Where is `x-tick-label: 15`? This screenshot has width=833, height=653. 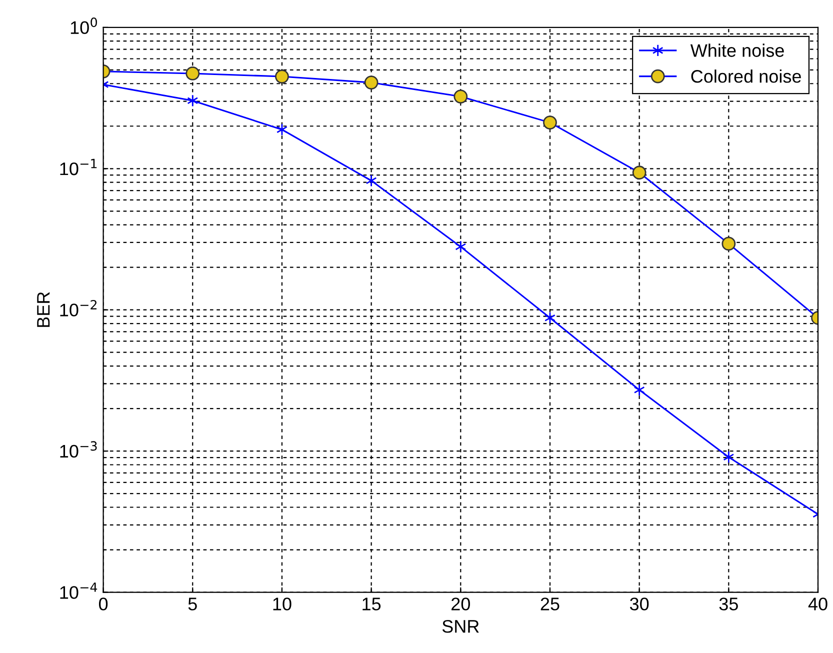
x-tick-label: 15 is located at coordinates (371, 604).